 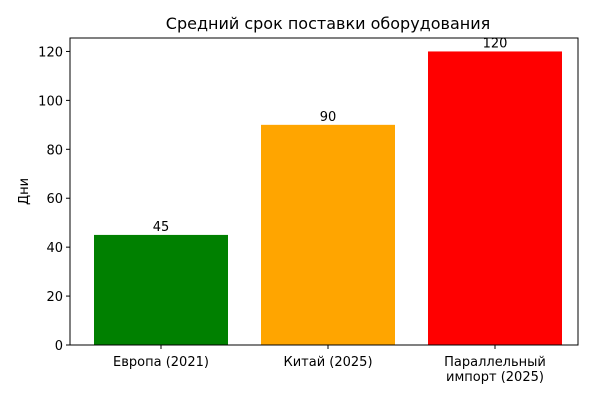 What do you see at coordinates (495, 43) in the screenshot?
I see `data-label-3: 120` at bounding box center [495, 43].